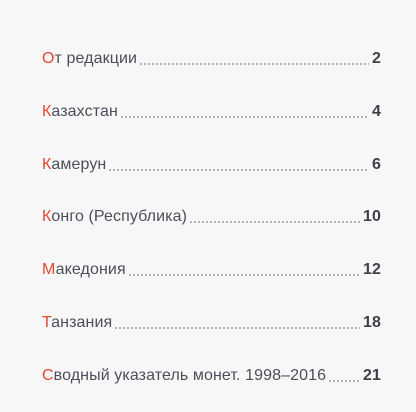 The height and width of the screenshot is (412, 416). I want to click on toc-title: Конго (Республика), so click(114, 217).